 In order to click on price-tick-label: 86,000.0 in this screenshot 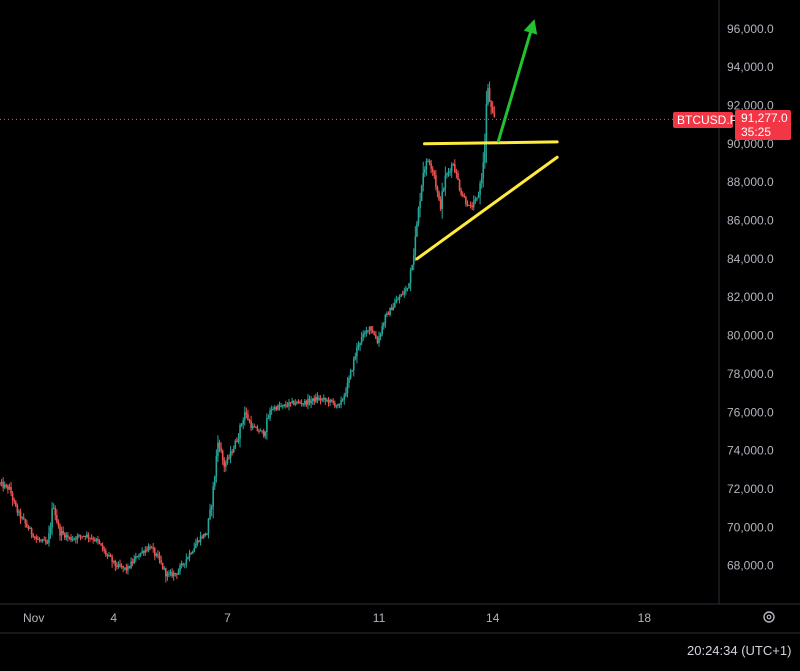, I will do `click(750, 221)`.